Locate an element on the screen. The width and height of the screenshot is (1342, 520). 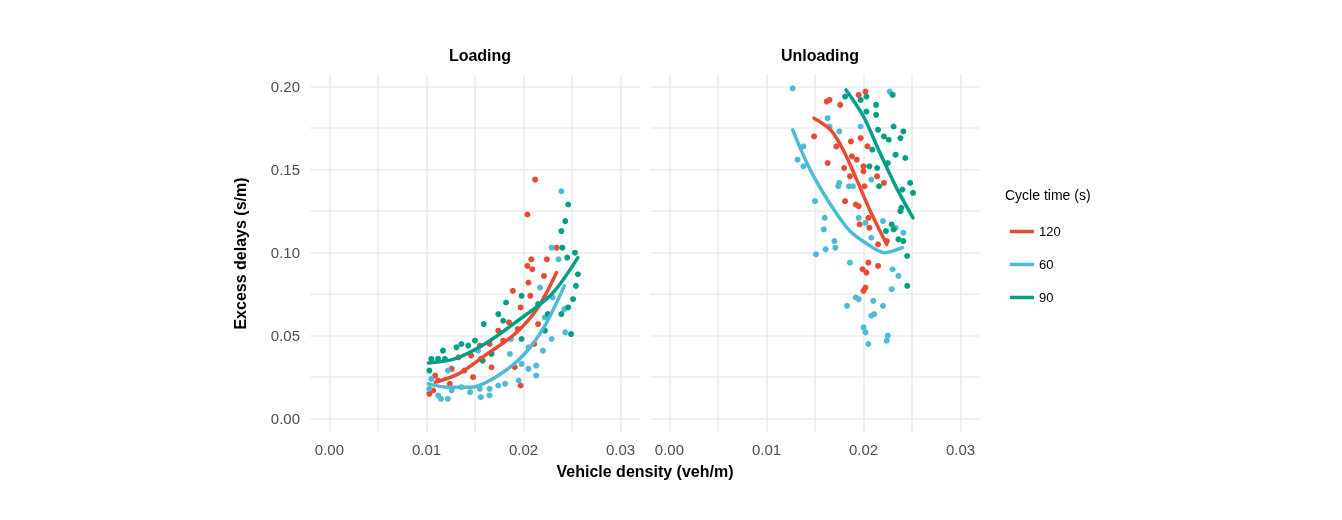
legend-label: 60 is located at coordinates (1046, 264).